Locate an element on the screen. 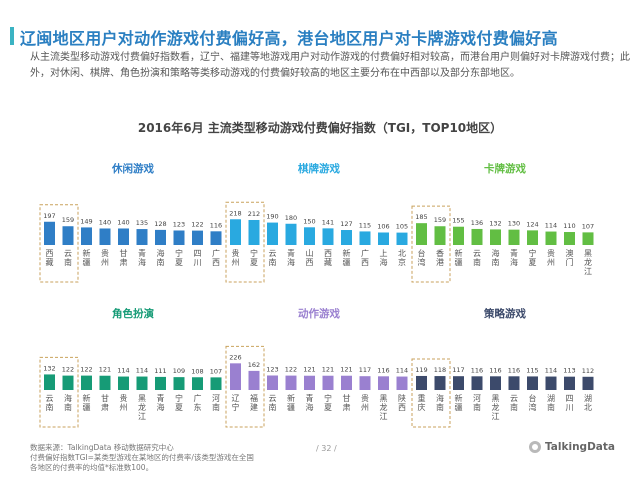 This screenshot has height=480, width=640. category-label: 辽宁 is located at coordinates (236, 403).